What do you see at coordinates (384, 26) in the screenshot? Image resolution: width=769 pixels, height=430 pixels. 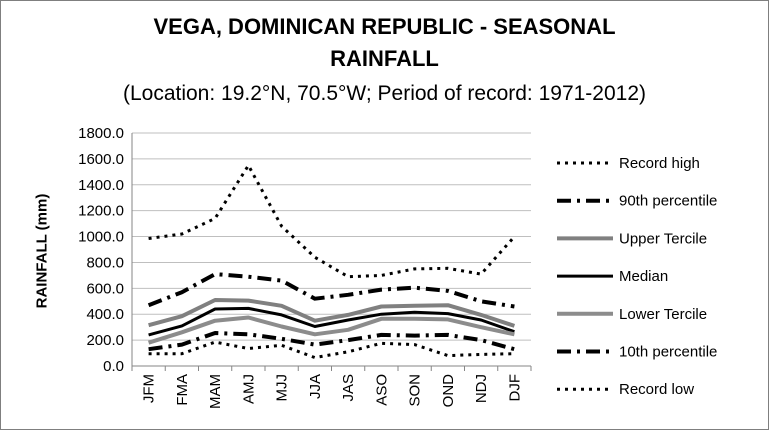 I see `chart-title-line-1: VEGA, DOMINICAN REPUBLIC - SEASONAL` at bounding box center [384, 26].